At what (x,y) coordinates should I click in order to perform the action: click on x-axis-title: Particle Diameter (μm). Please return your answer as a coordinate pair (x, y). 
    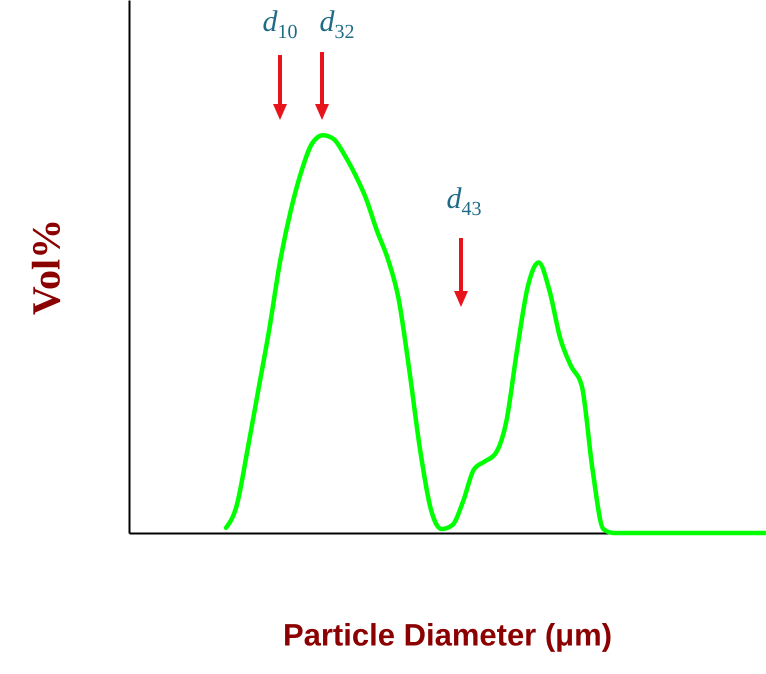
    Looking at the image, I should click on (447, 635).